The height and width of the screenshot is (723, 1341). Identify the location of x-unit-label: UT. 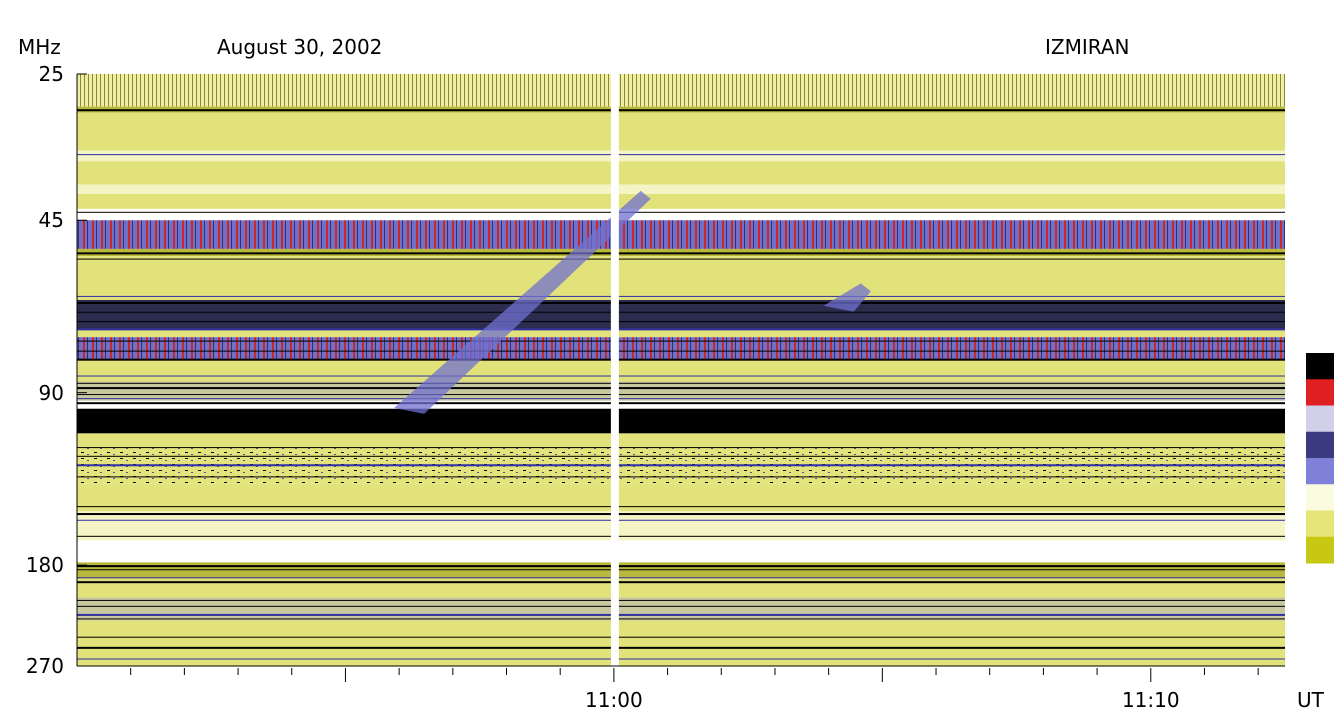
(1310, 700).